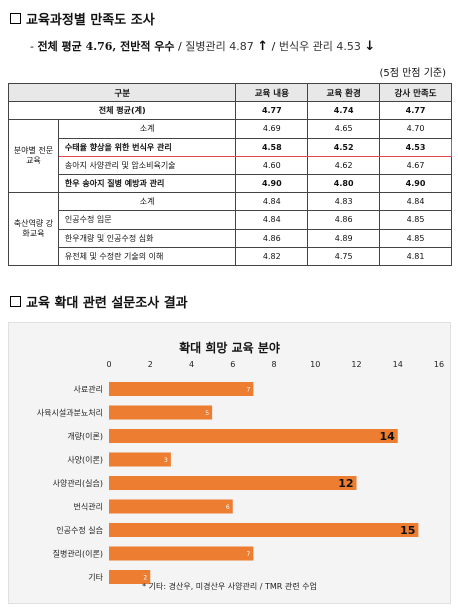 This screenshot has width=458, height=609. Describe the element at coordinates (263, 46) in the screenshot. I see `arrow-up-icon: ↑` at that location.